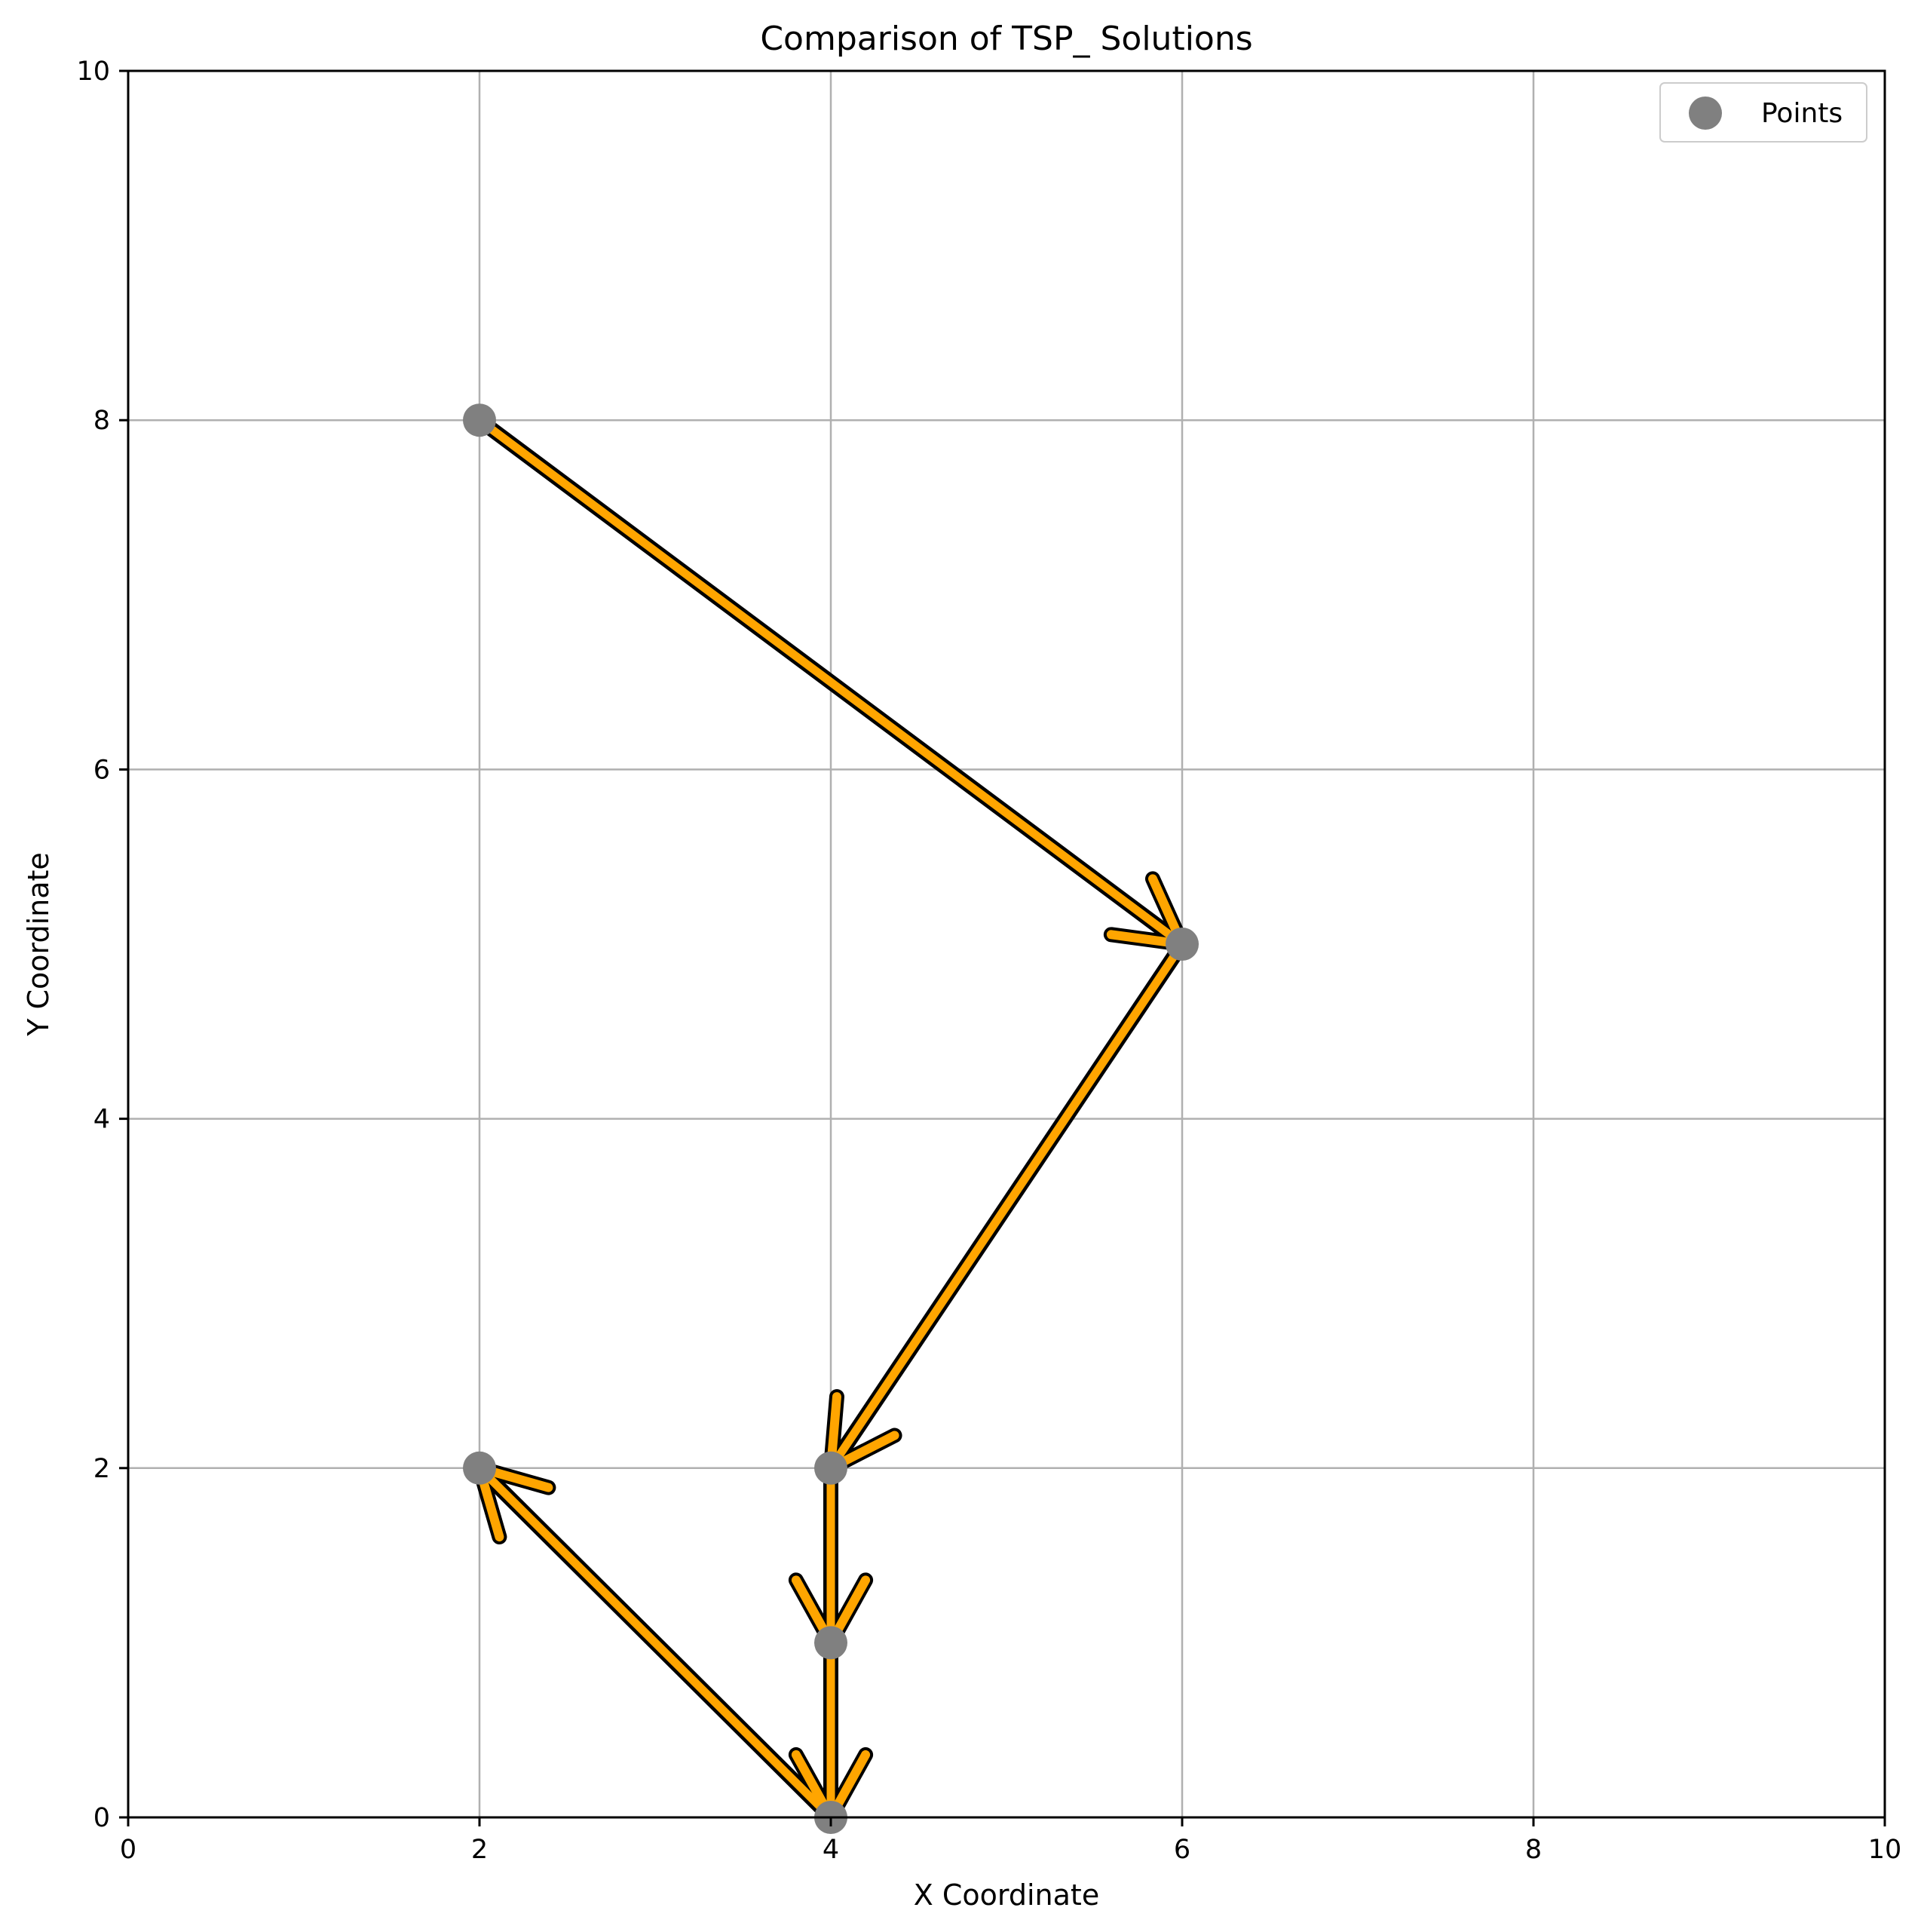  What do you see at coordinates (93, 72) in the screenshot?
I see `y-tick-label: 10` at bounding box center [93, 72].